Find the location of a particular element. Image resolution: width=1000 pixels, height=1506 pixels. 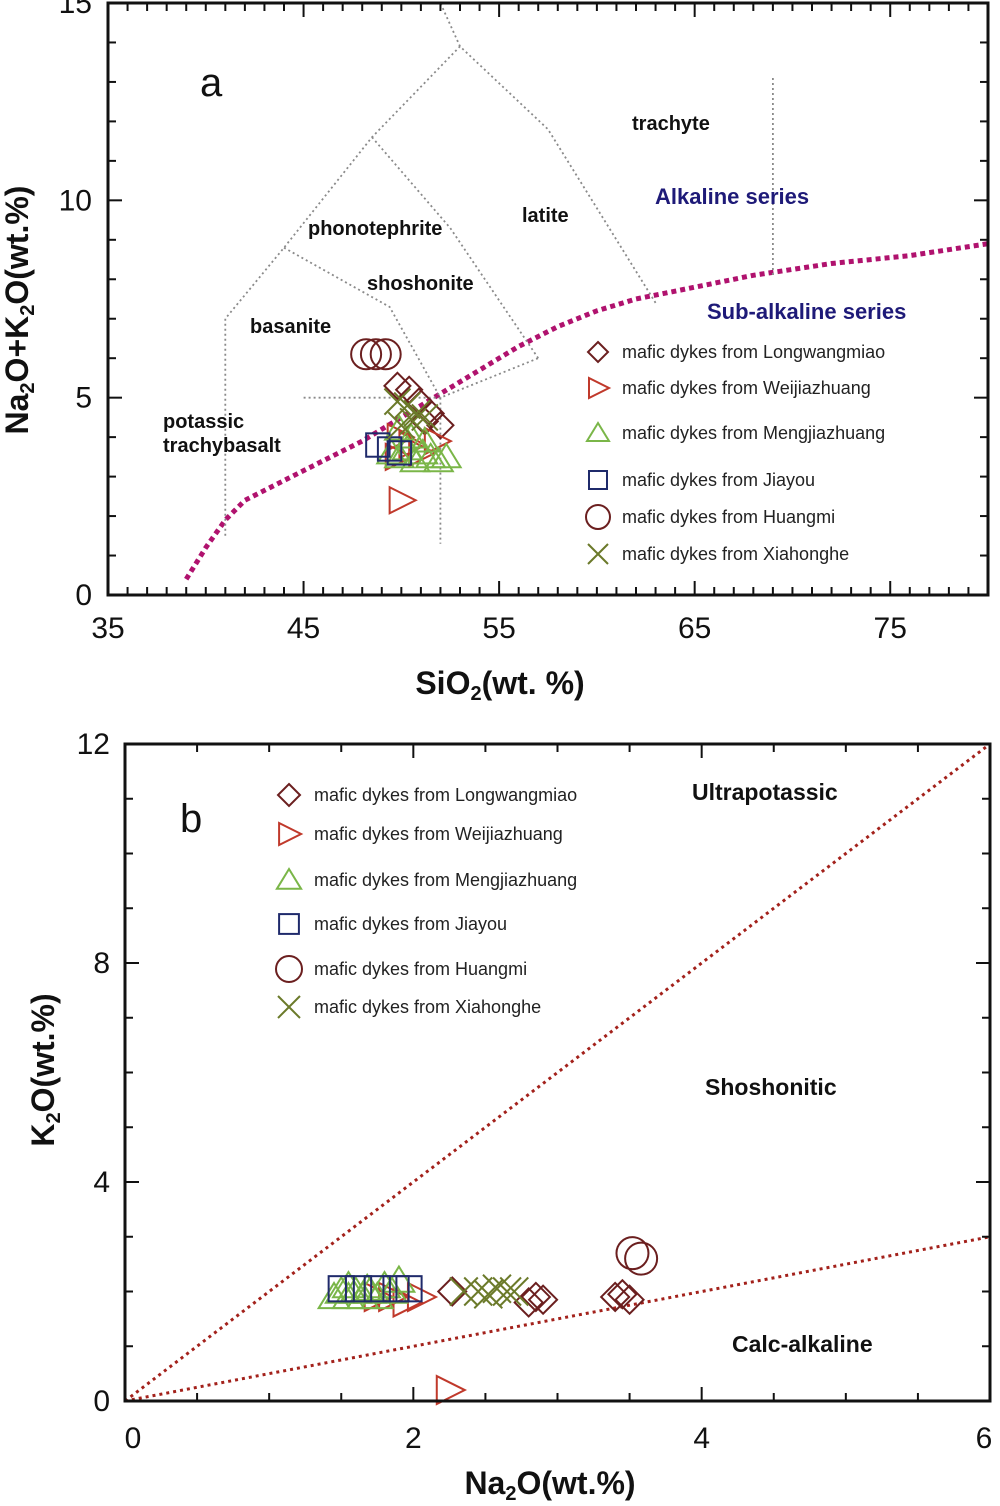

x-tick-label: 45 is located at coordinates (303, 628).